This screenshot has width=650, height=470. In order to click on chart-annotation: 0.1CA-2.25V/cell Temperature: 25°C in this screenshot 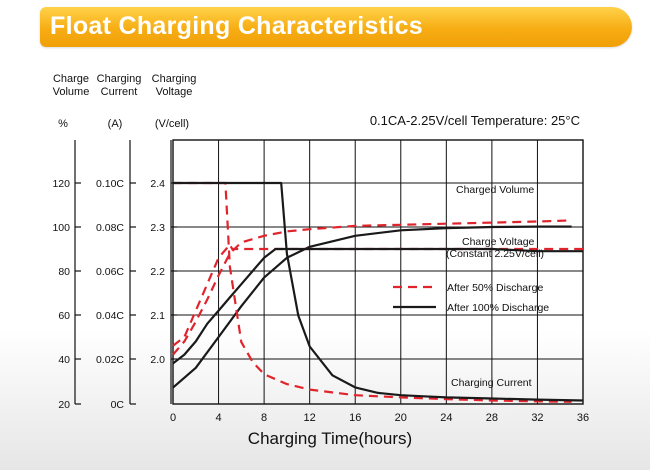, I will do `click(475, 120)`.